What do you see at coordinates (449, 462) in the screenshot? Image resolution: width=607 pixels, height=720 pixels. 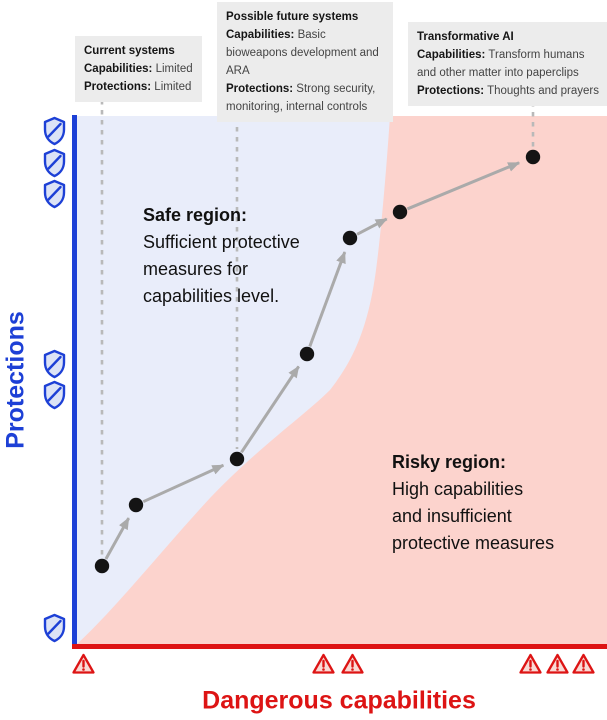 I see `risky-region-title: Risky region:` at bounding box center [449, 462].